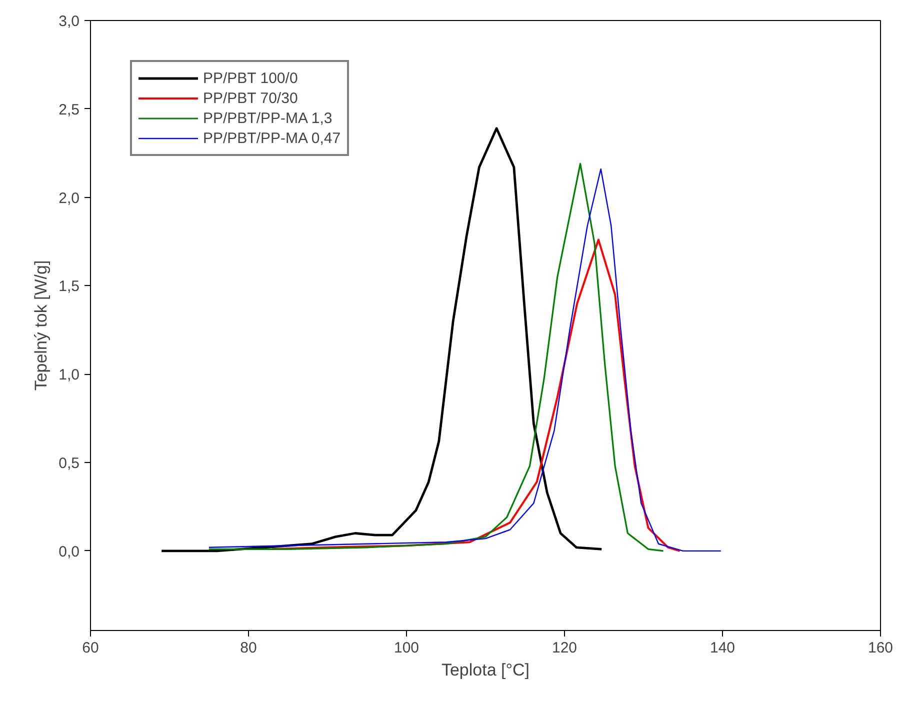  I want to click on y-tick-label: 3,0, so click(69, 21).